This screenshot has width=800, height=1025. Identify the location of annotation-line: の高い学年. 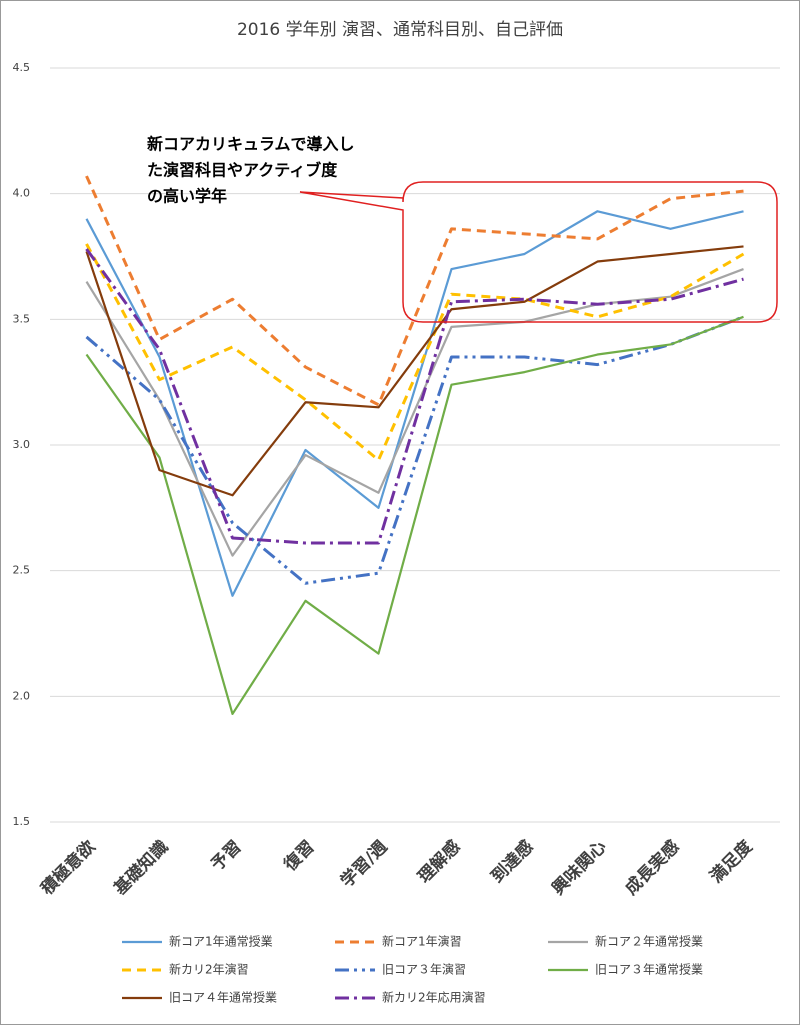
(187, 196).